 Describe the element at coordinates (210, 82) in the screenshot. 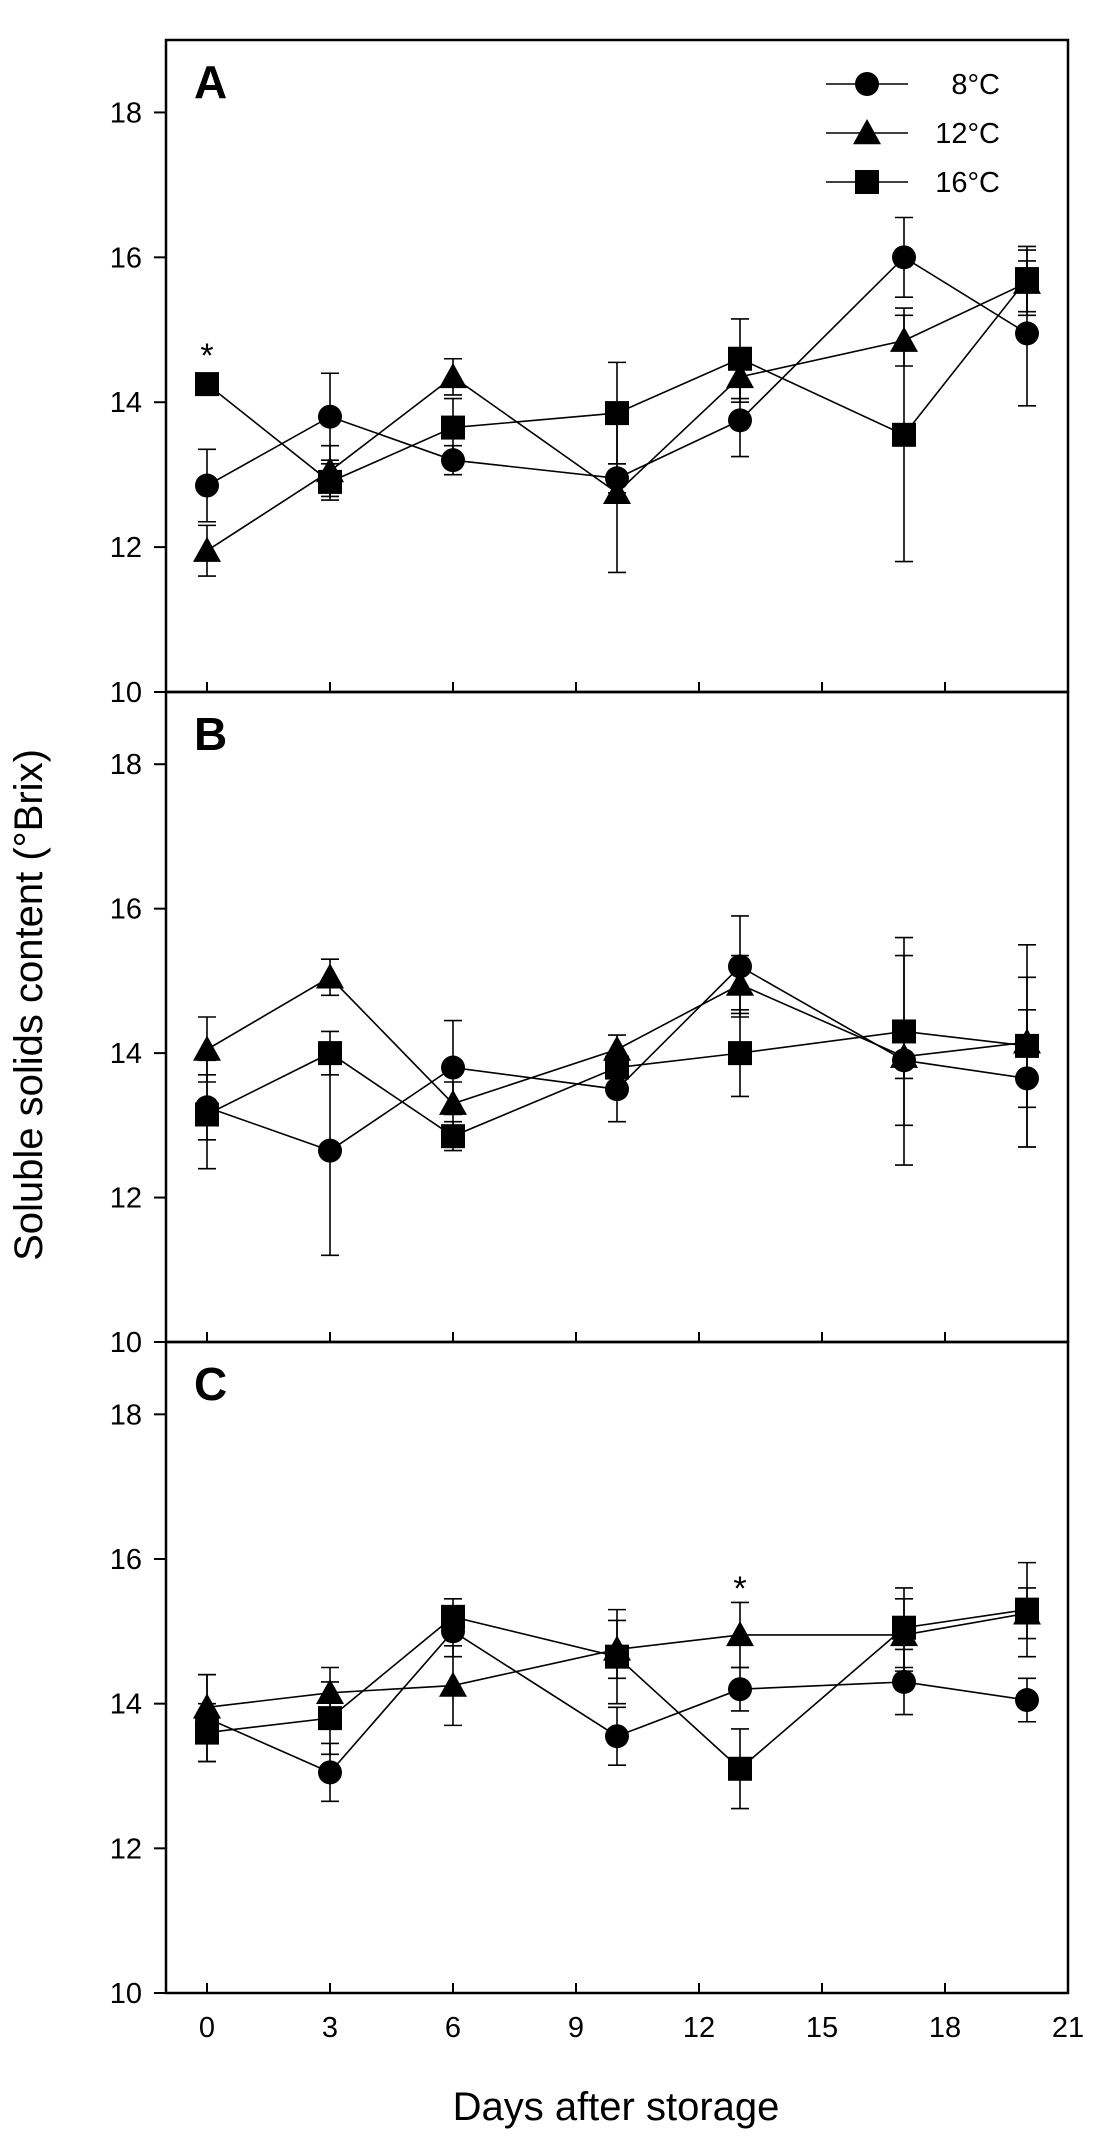

I see `panel-label: A` at that location.